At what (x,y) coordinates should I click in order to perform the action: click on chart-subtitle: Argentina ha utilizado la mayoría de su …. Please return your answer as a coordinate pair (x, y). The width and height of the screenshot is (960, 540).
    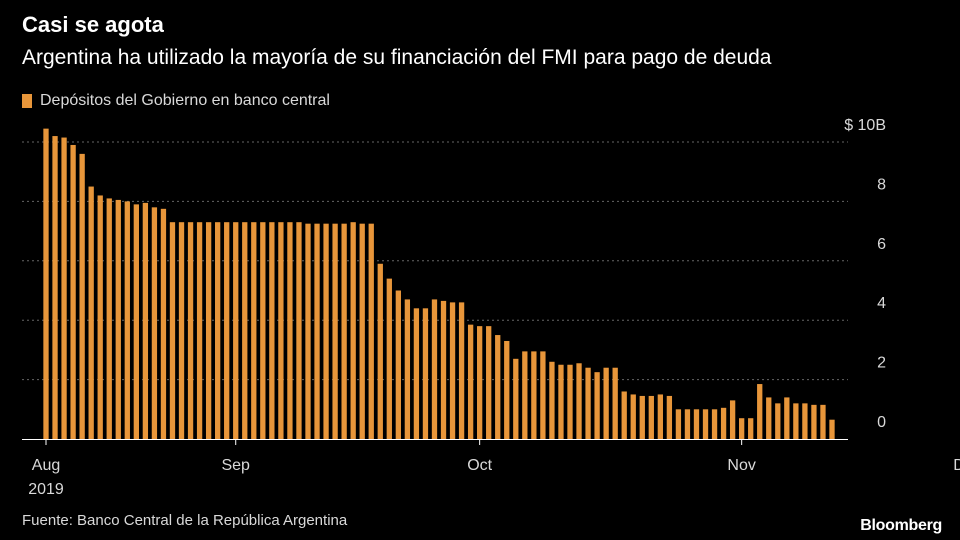
    Looking at the image, I should click on (397, 57).